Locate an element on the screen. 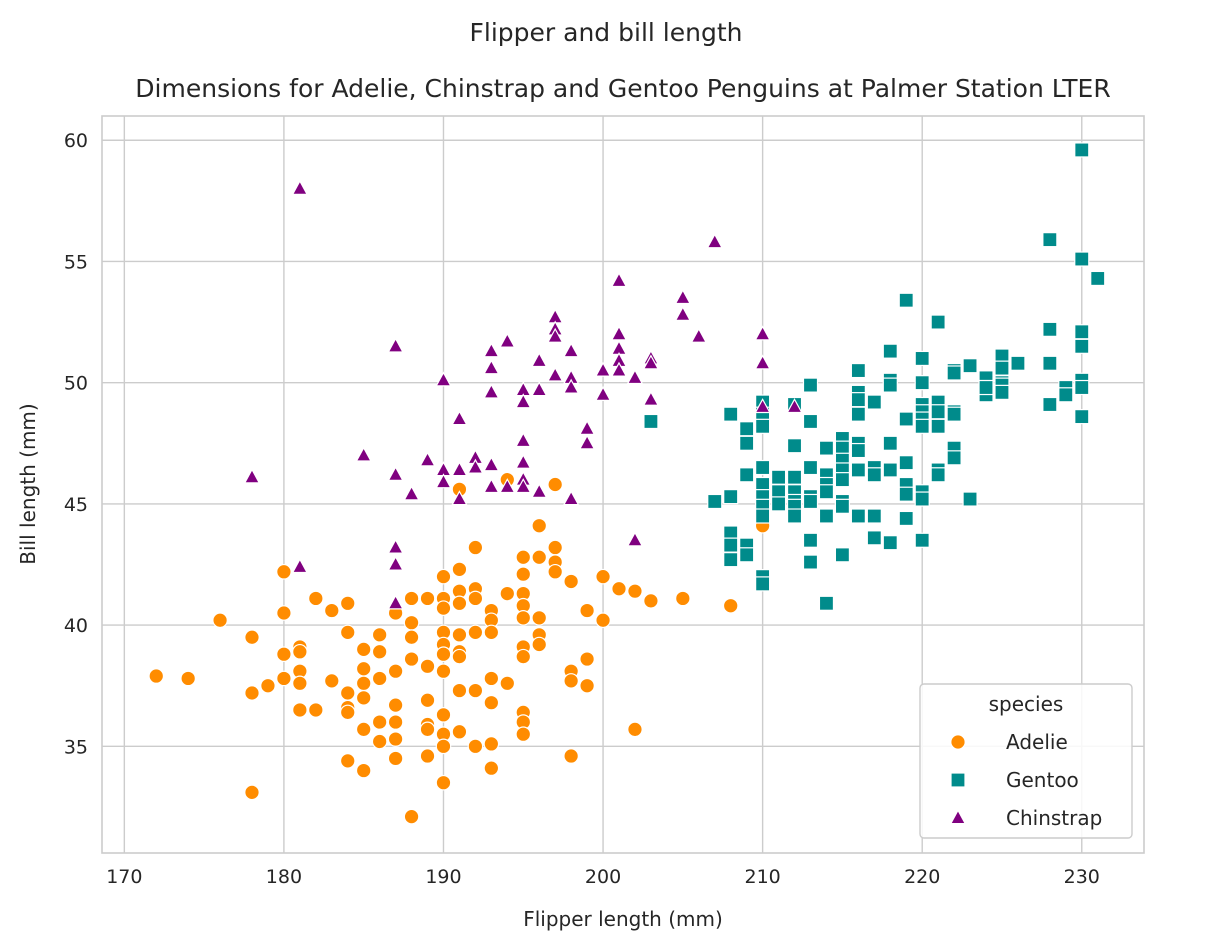 This screenshot has width=1205, height=950. legend: species Adelie Gentoo Chinstrap is located at coordinates (1026, 761).